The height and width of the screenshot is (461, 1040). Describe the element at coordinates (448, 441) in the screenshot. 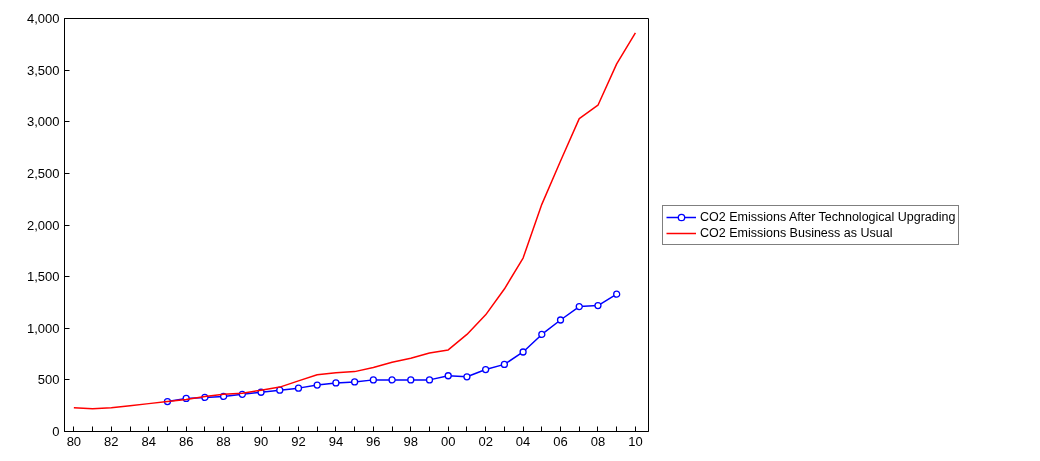

I see `x-tick-label: 00` at that location.